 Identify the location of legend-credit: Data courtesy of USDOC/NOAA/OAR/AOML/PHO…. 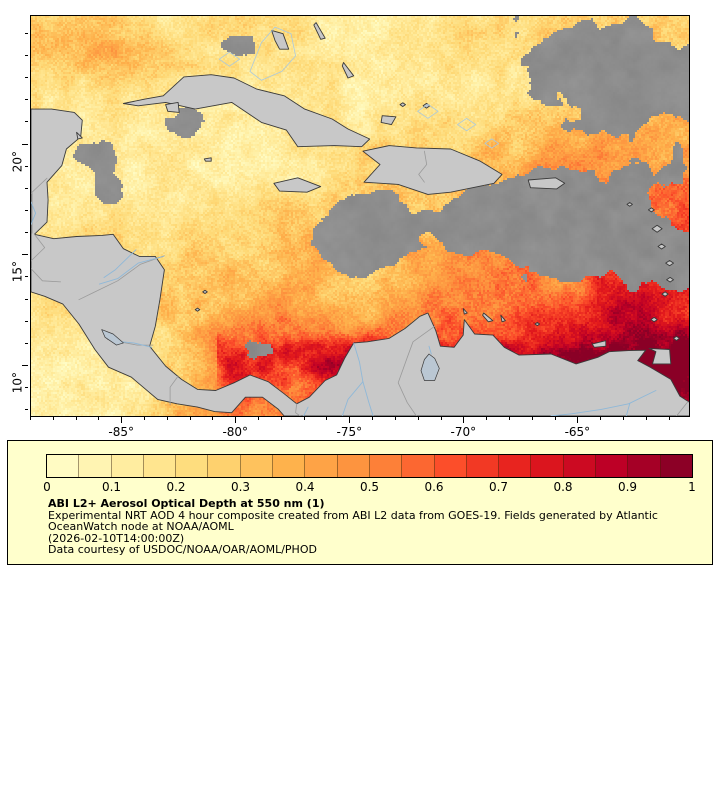
(182, 550).